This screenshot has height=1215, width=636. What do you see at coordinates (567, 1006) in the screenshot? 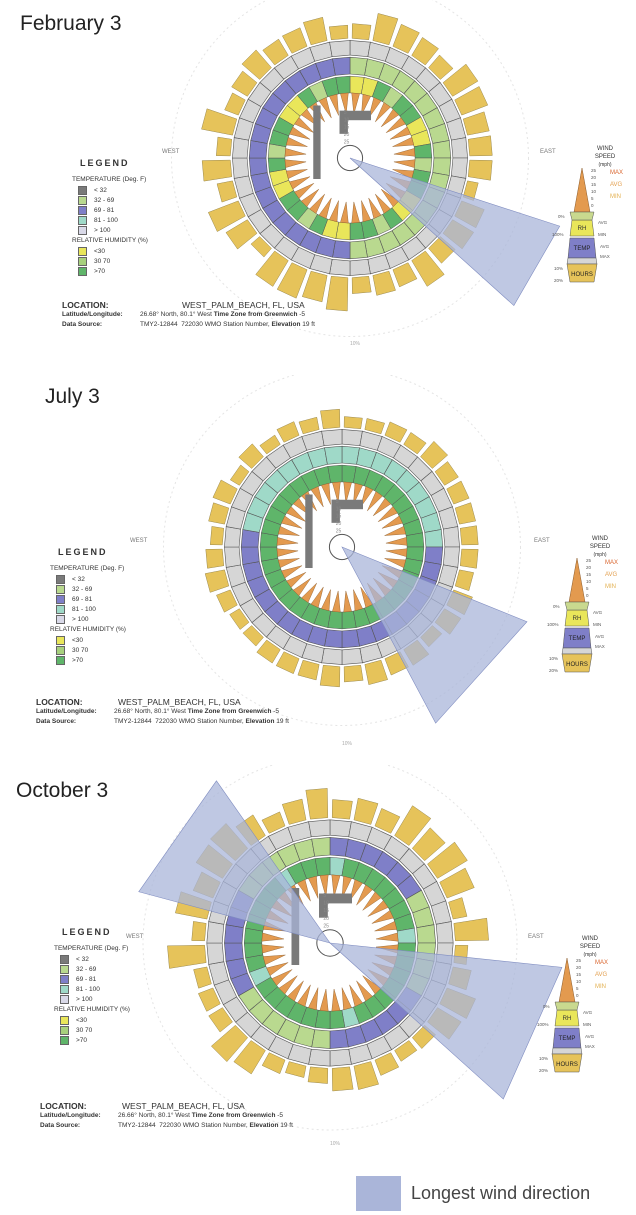
I see `key-rh` at bounding box center [567, 1006].